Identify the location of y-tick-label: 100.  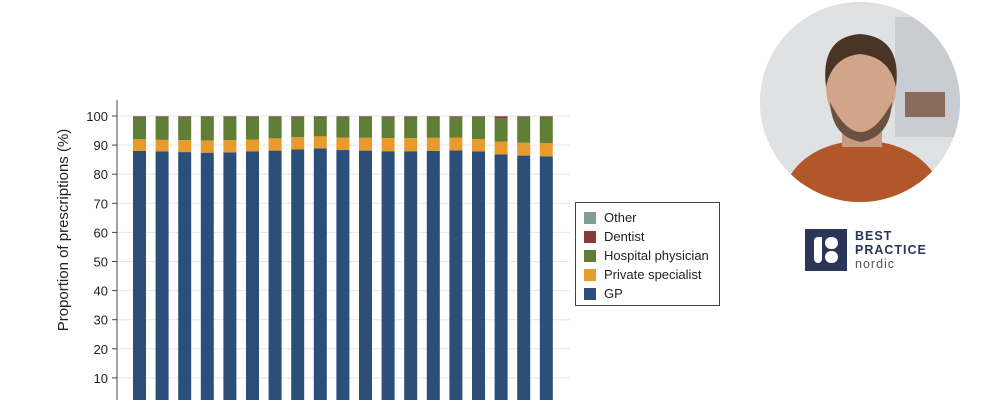
(97, 116).